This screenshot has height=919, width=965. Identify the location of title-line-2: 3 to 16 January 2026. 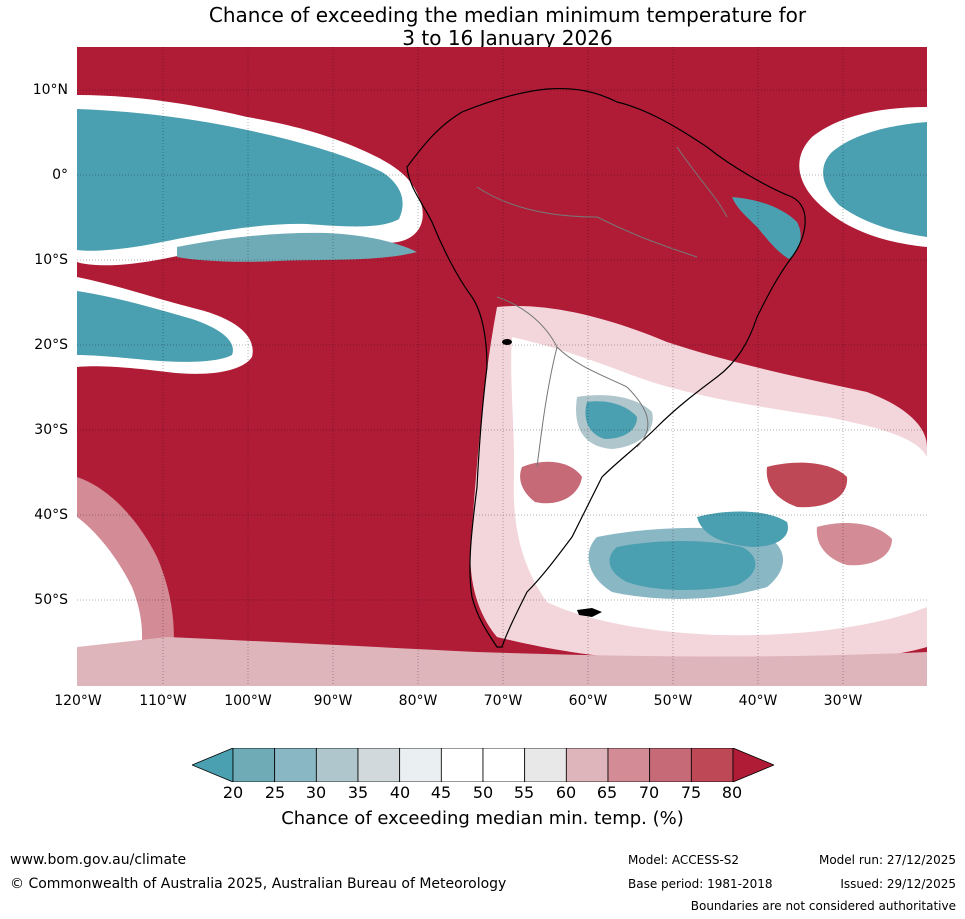
(507, 38).